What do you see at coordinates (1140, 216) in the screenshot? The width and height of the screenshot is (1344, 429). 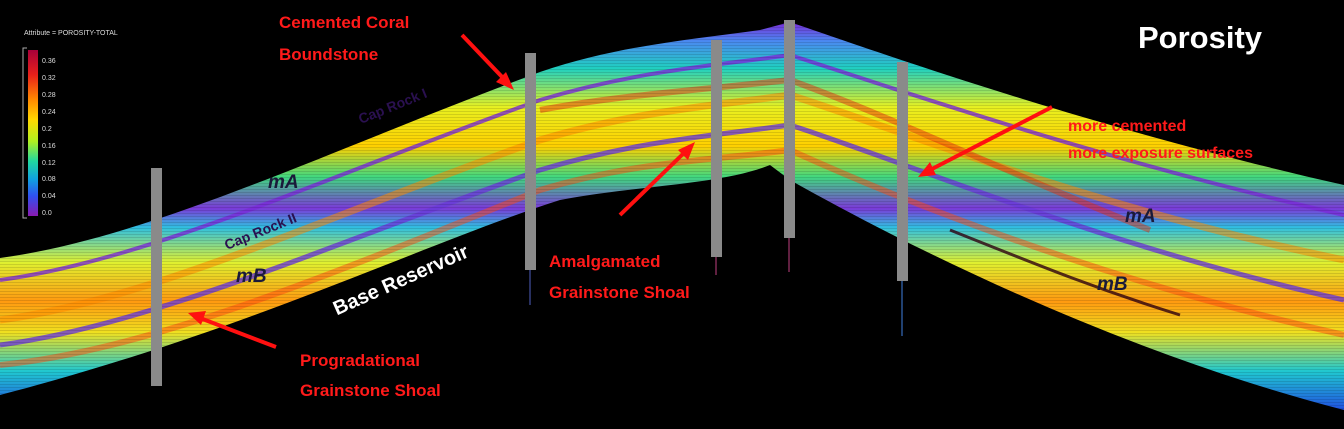 I see `label-ma-right: mA` at bounding box center [1140, 216].